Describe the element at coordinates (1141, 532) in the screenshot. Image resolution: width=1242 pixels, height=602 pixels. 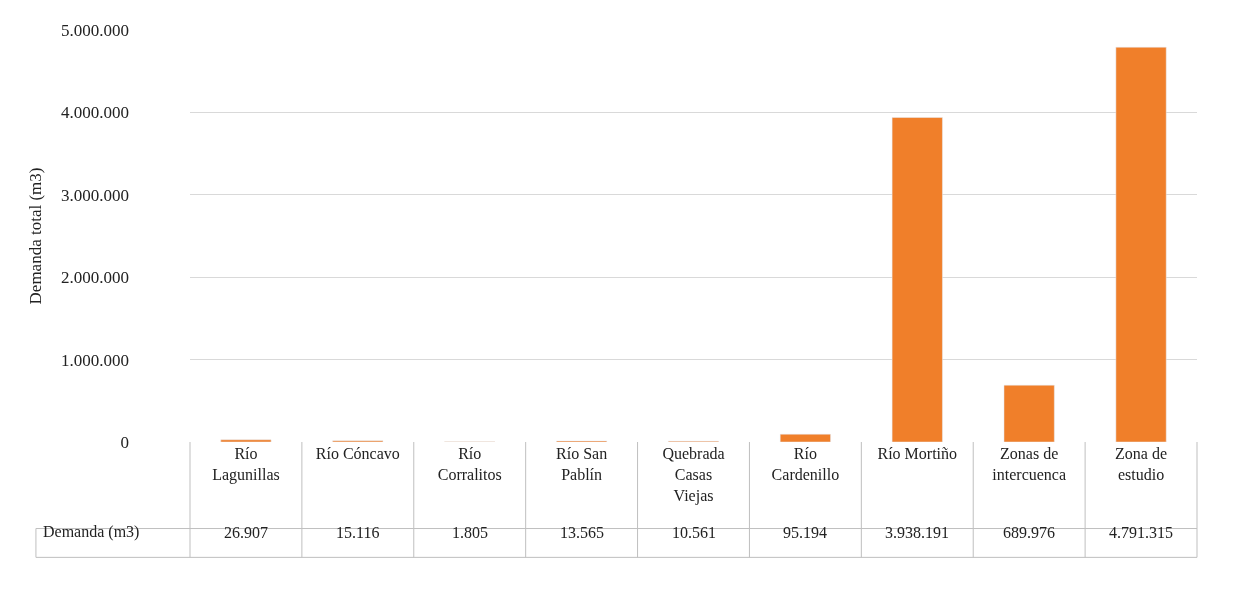
I see `data-label: 4.791.315` at that location.